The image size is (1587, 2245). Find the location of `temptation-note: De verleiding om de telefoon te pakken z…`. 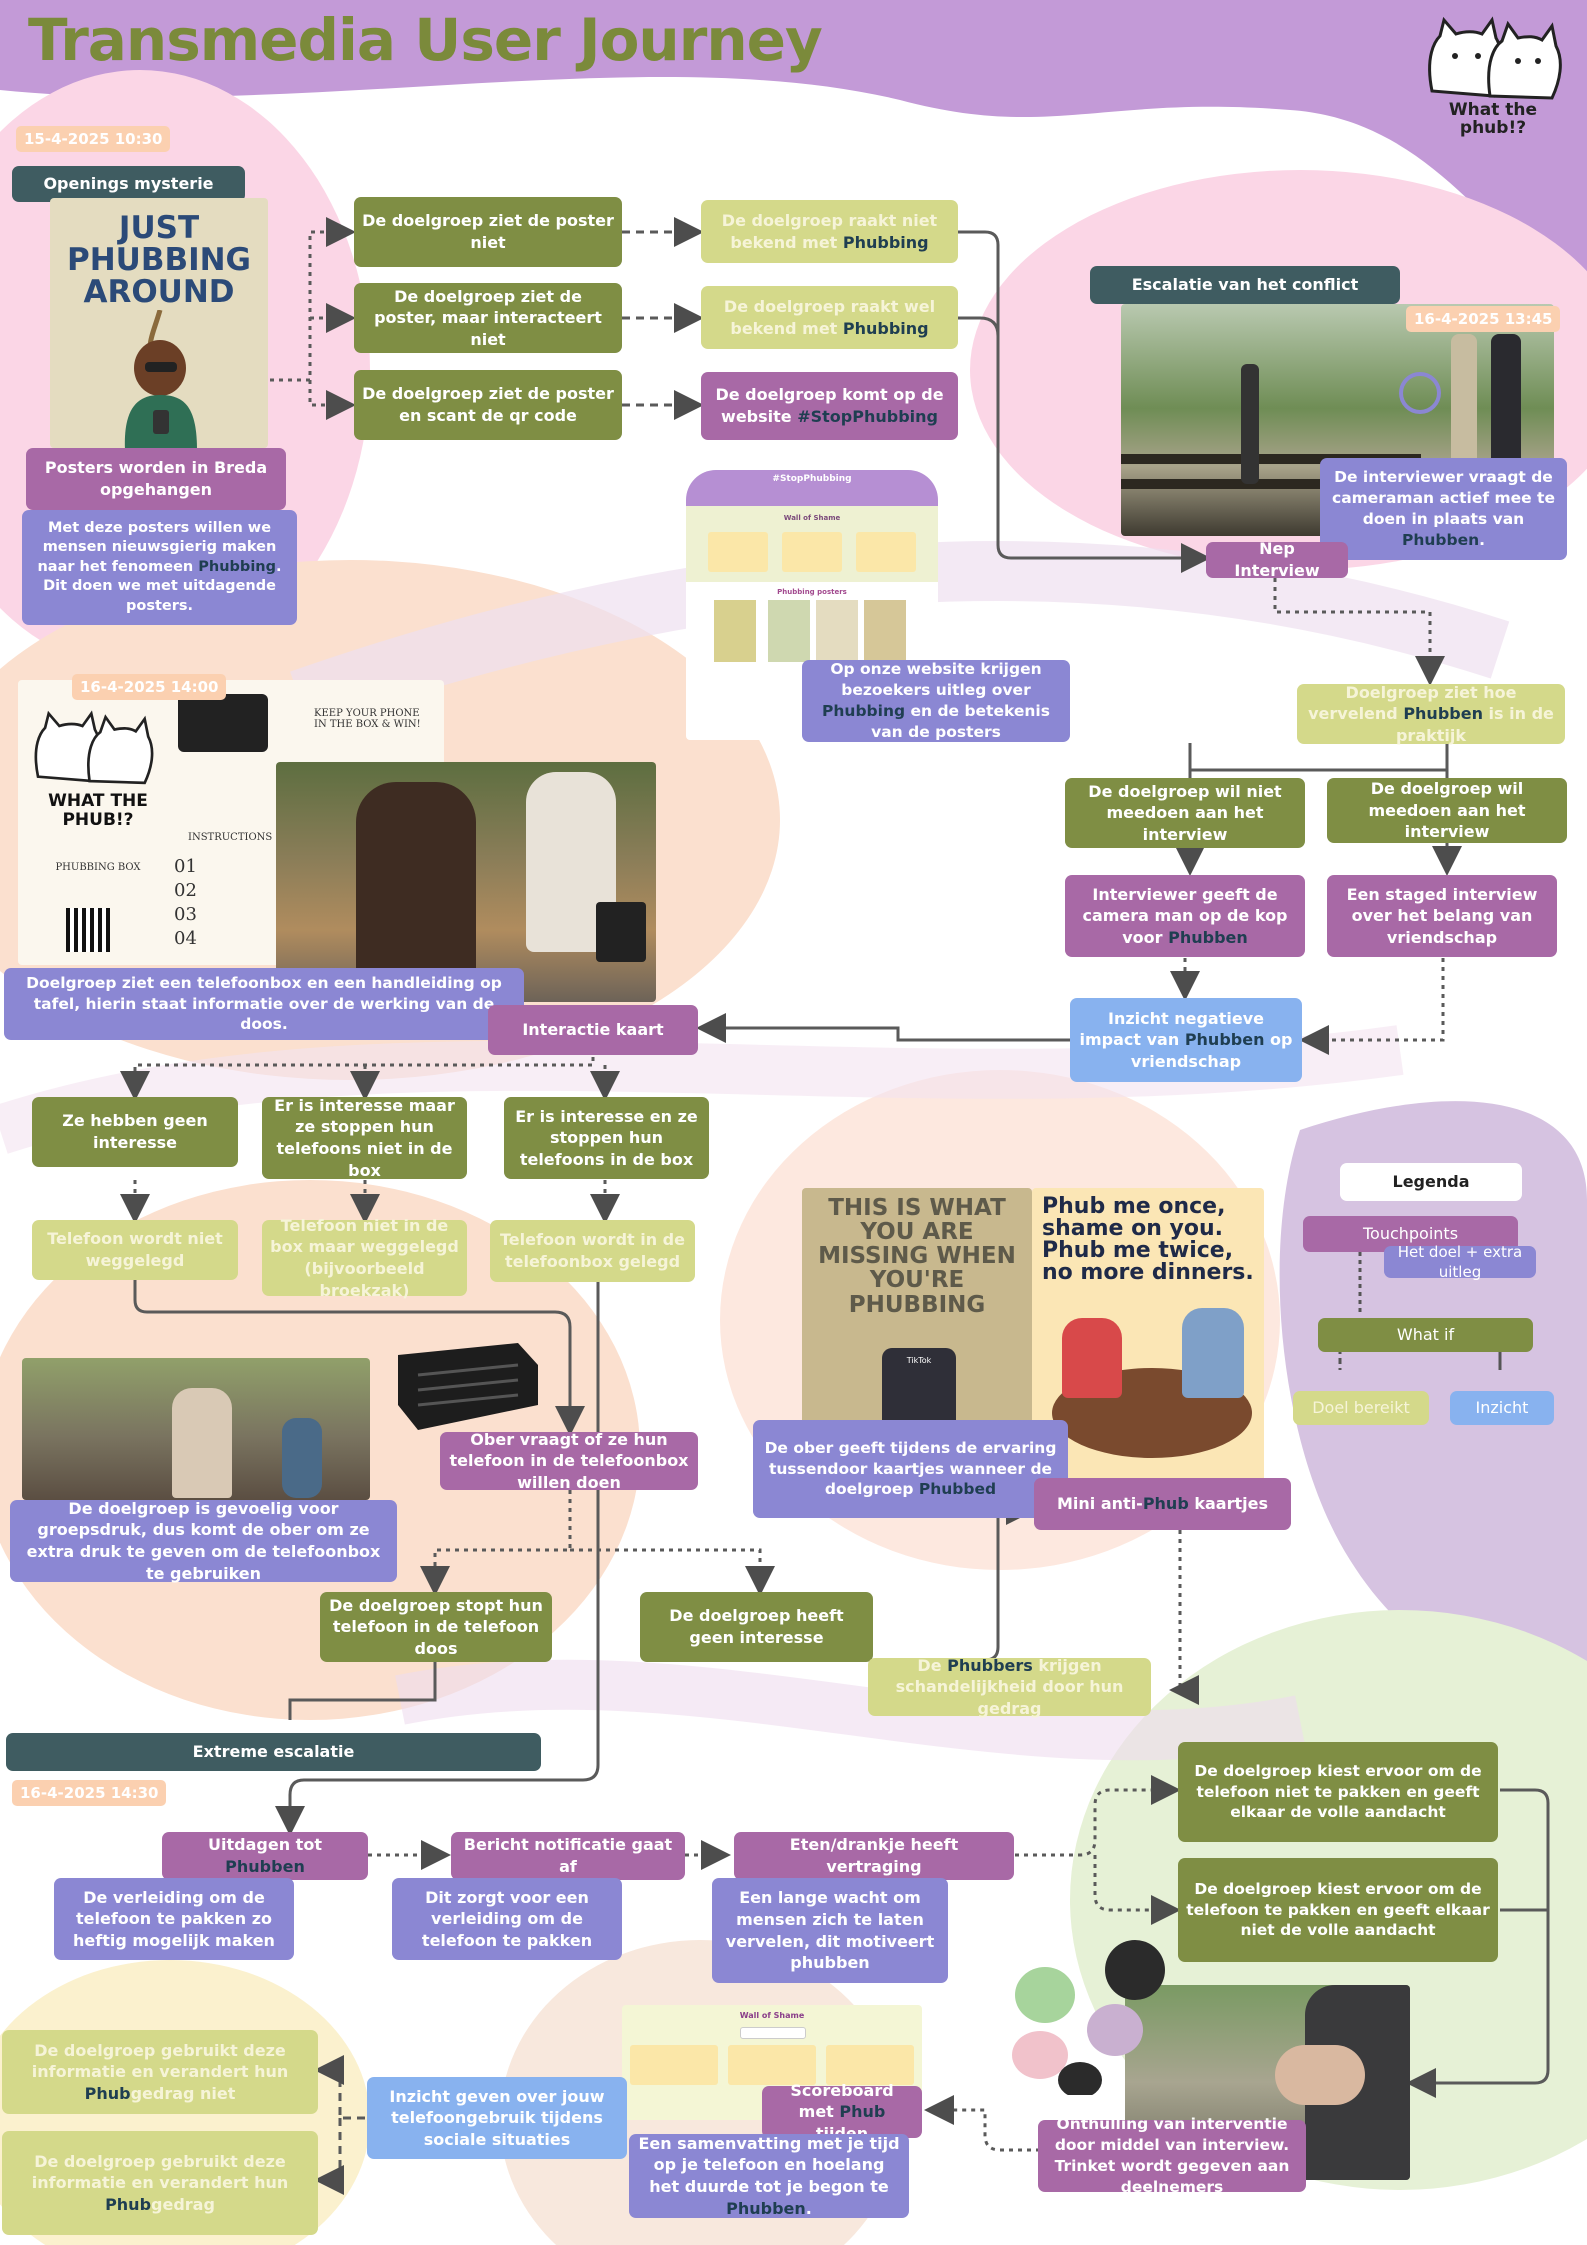

temptation-note: De verleiding om de telefoon te pakken z… is located at coordinates (174, 1919).